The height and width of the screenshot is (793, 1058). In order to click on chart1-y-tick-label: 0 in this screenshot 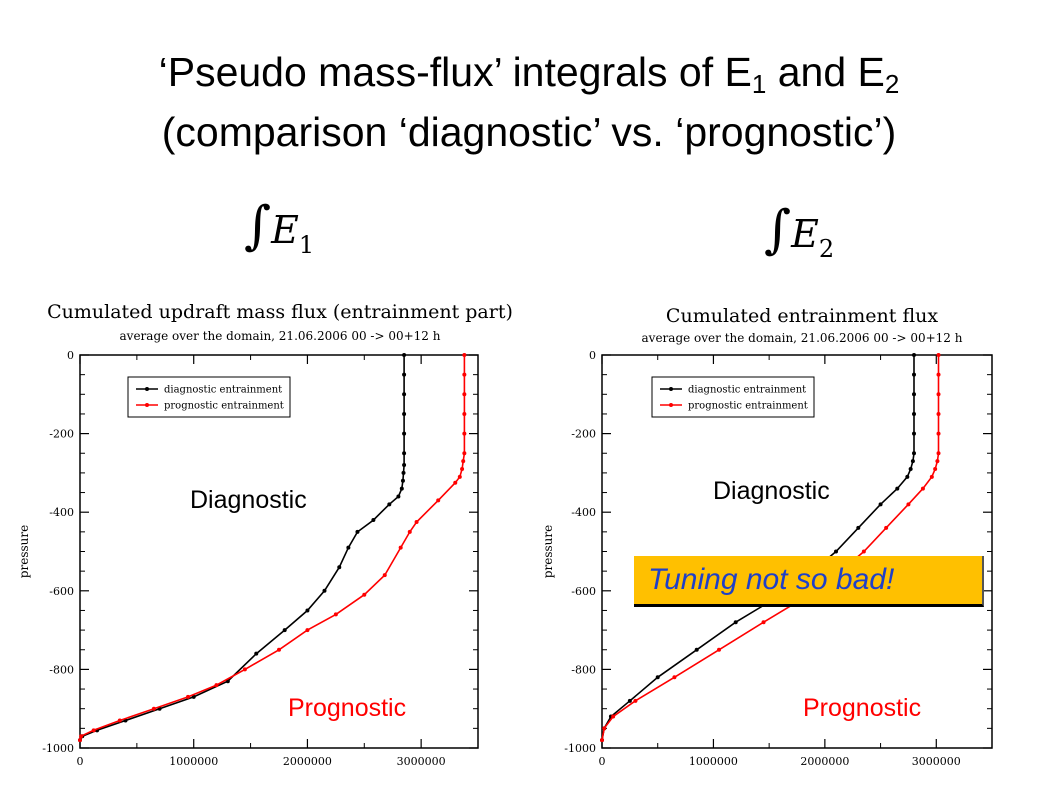, I will do `click(70, 355)`.